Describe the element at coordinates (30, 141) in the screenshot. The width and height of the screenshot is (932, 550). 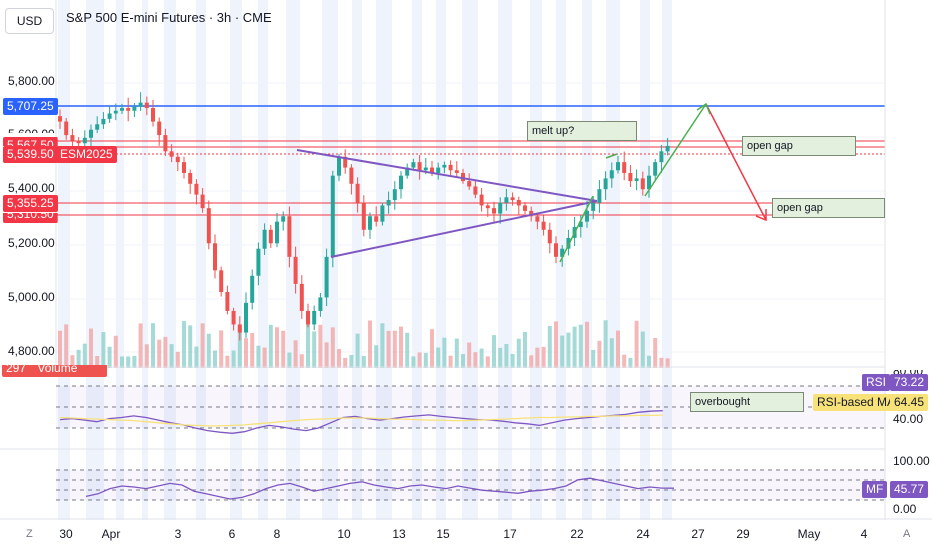
I see `gap-price-tag: 5,567.50` at that location.